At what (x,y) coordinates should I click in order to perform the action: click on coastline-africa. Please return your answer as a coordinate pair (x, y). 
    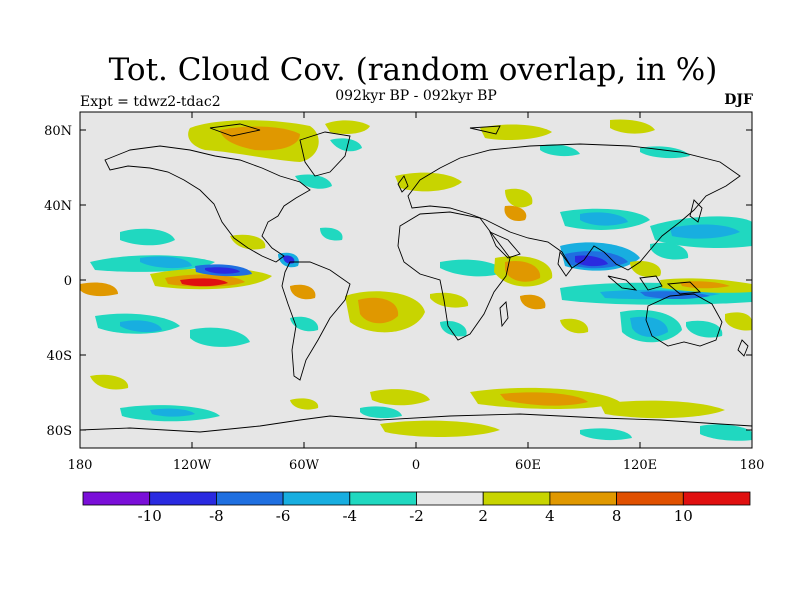
    Looking at the image, I should click on (454, 276).